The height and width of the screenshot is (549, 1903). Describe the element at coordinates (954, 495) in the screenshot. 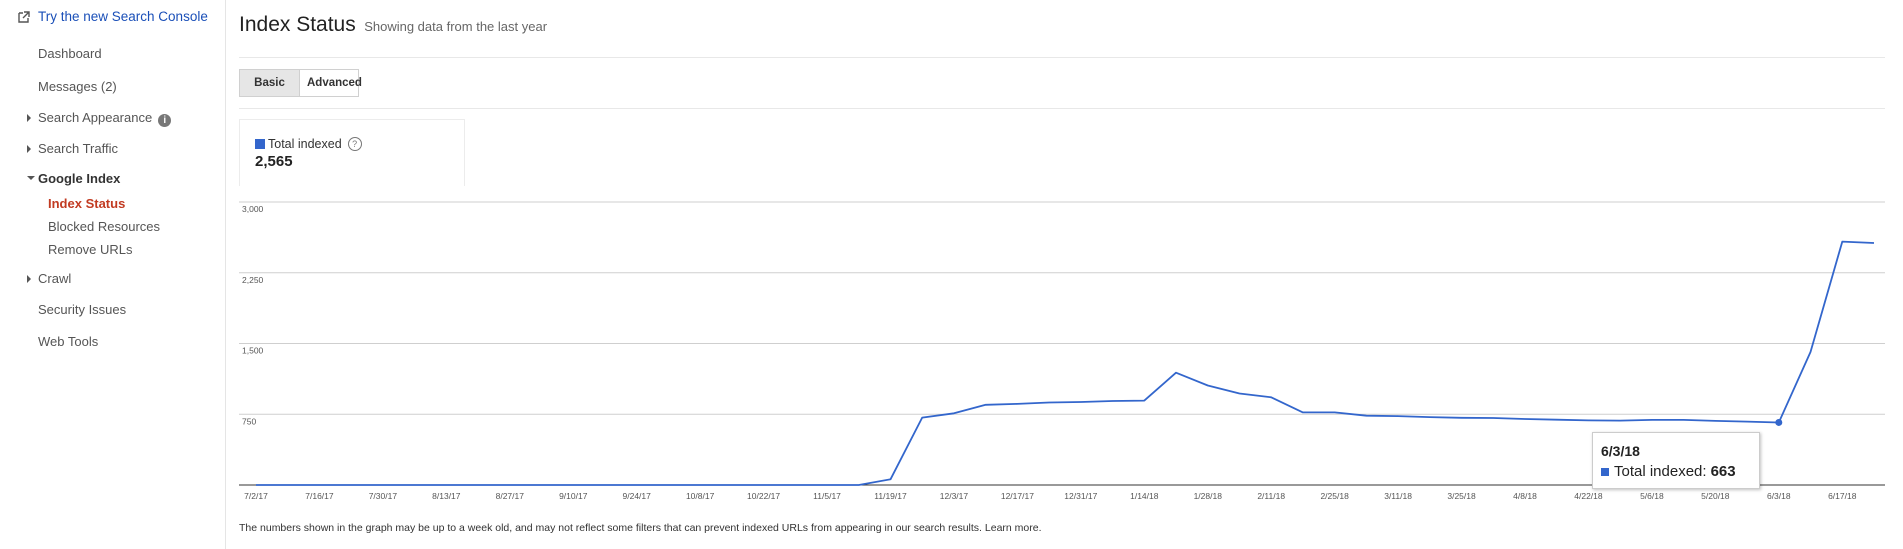

I see `x-tick-label: 12/3/17` at that location.